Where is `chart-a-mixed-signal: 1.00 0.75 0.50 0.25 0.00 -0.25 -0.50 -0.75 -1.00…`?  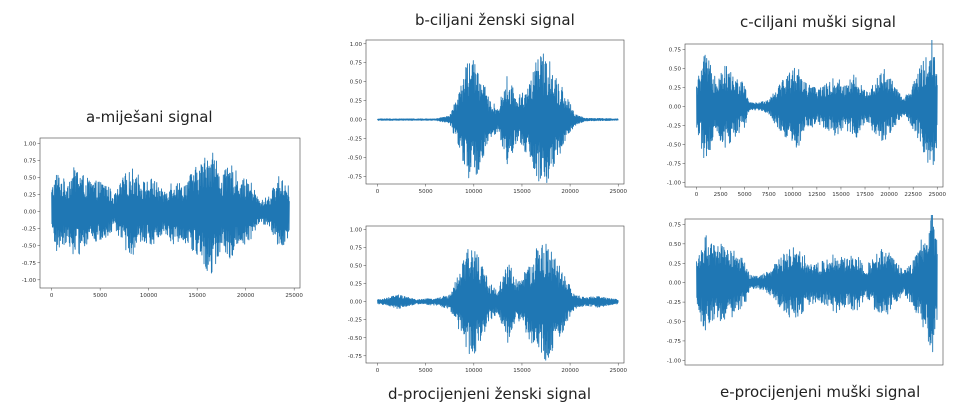 chart-a-mixed-signal: 1.00 0.75 0.50 0.25 0.00 -0.25 -0.50 -0.75 -1.00… is located at coordinates (162, 218).